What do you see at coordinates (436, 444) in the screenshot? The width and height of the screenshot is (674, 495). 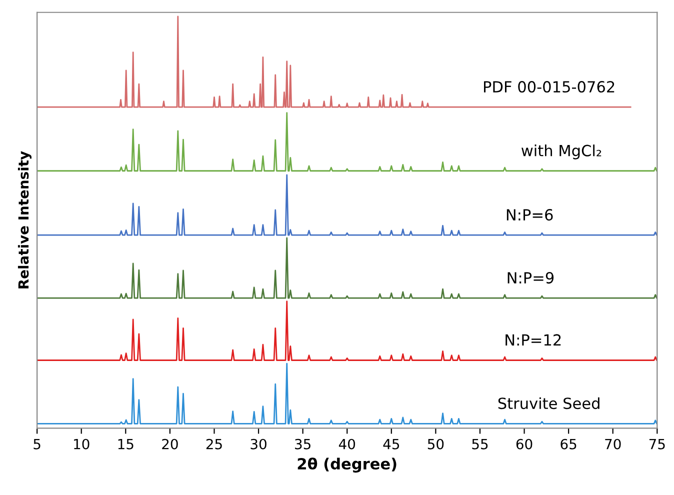 I see `x-tick-label: 50` at bounding box center [436, 444].